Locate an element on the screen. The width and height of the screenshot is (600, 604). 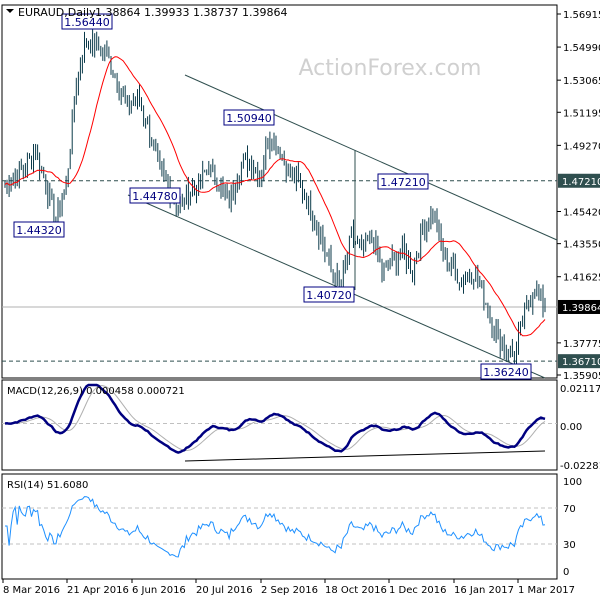
price-annotation-text: 1.44320 is located at coordinates (39, 230).